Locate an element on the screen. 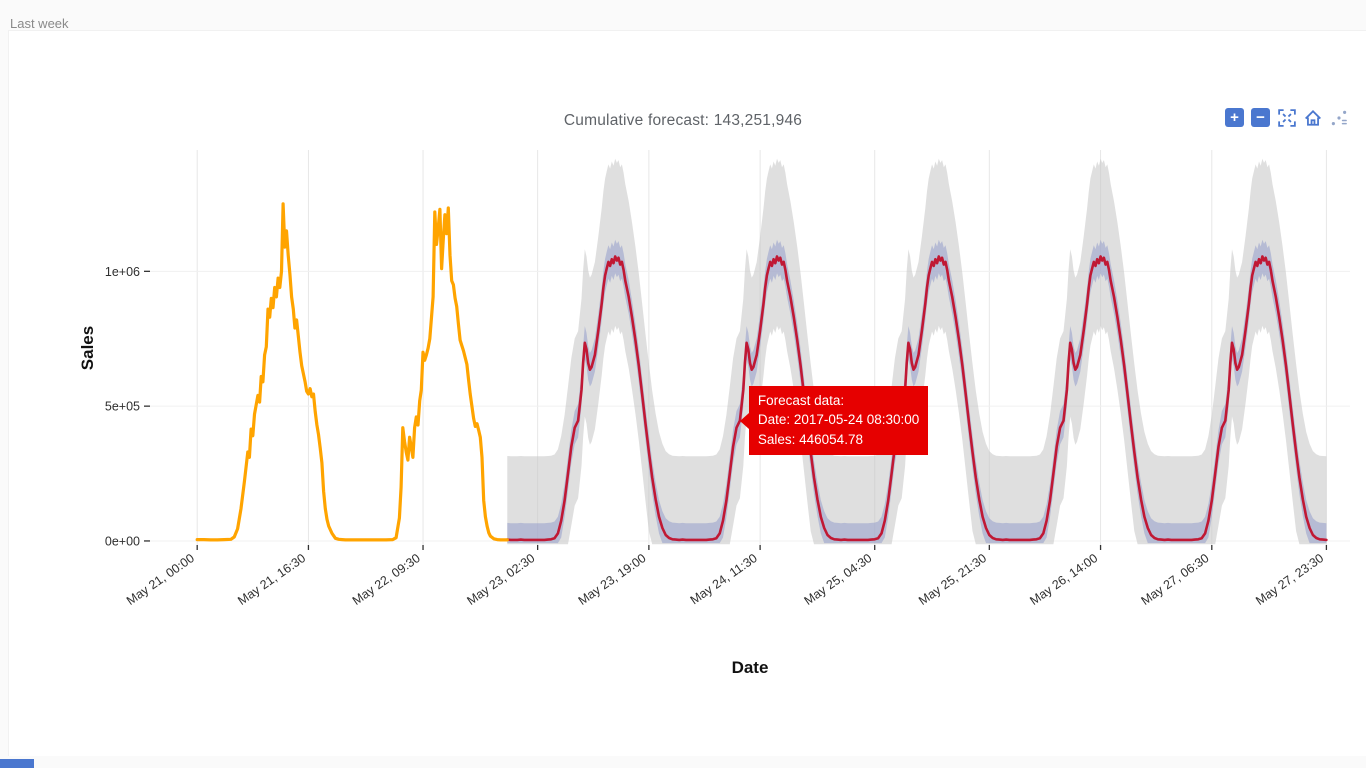 The height and width of the screenshot is (768, 1366). svg-text: May 25, 04:30 is located at coordinates (838, 579).